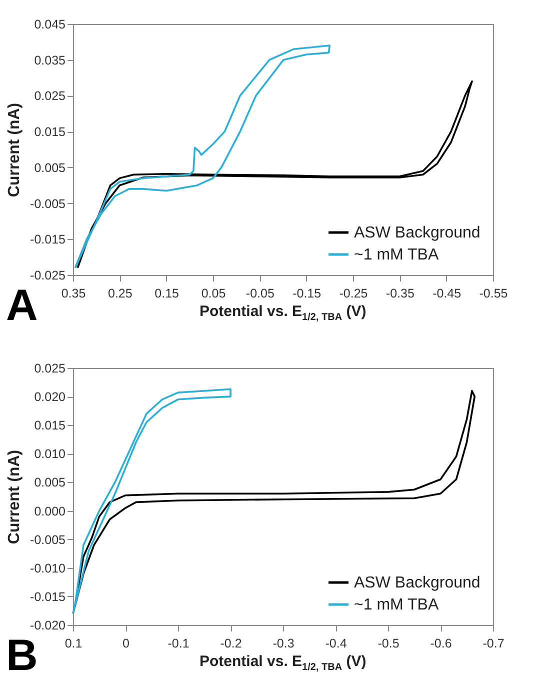 The image size is (543, 682). What do you see at coordinates (50, 454) in the screenshot?
I see `y-tick-label: 0.010` at bounding box center [50, 454].